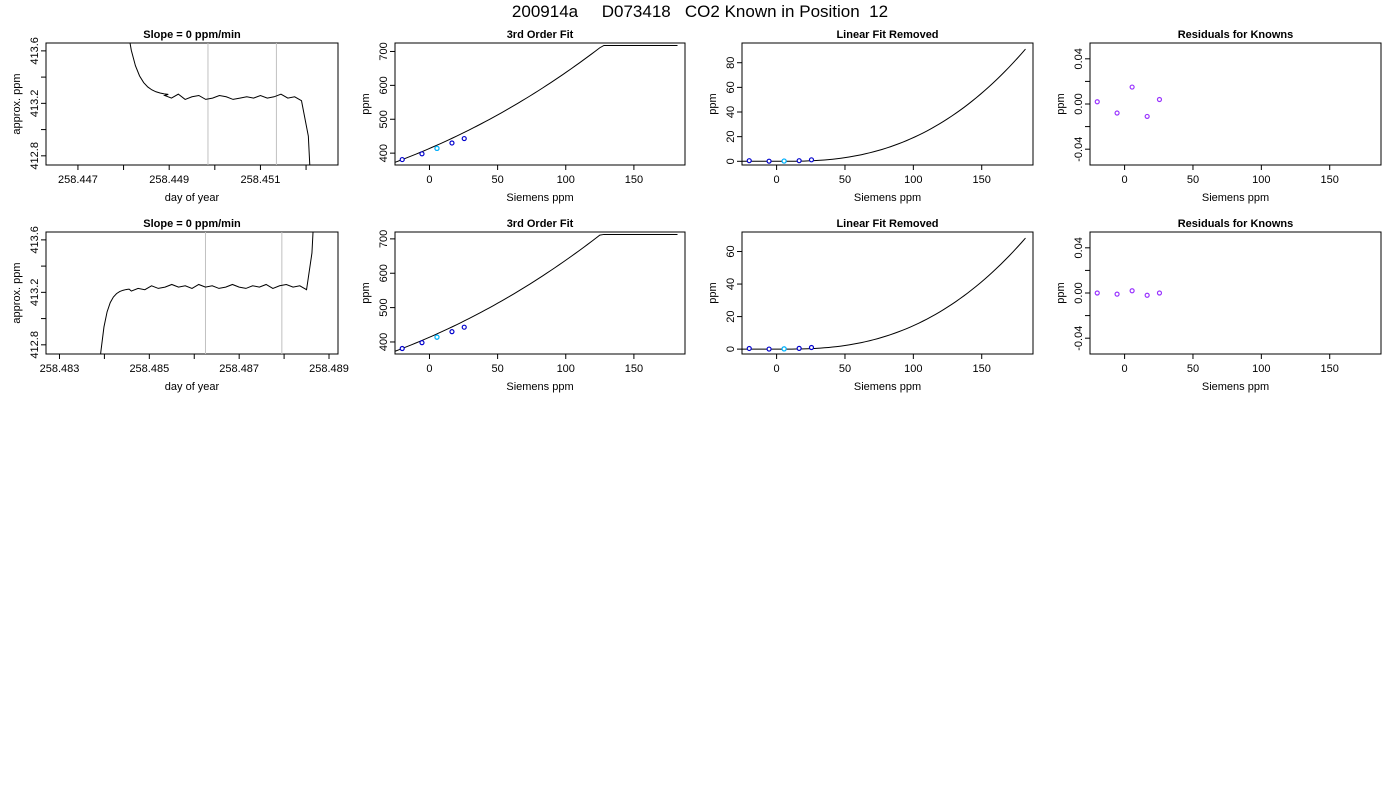 This screenshot has height=800, width=1400. What do you see at coordinates (700, 11) in the screenshot?
I see `figure-title: 200914a D073418 CO2 Known in Position 12` at bounding box center [700, 11].